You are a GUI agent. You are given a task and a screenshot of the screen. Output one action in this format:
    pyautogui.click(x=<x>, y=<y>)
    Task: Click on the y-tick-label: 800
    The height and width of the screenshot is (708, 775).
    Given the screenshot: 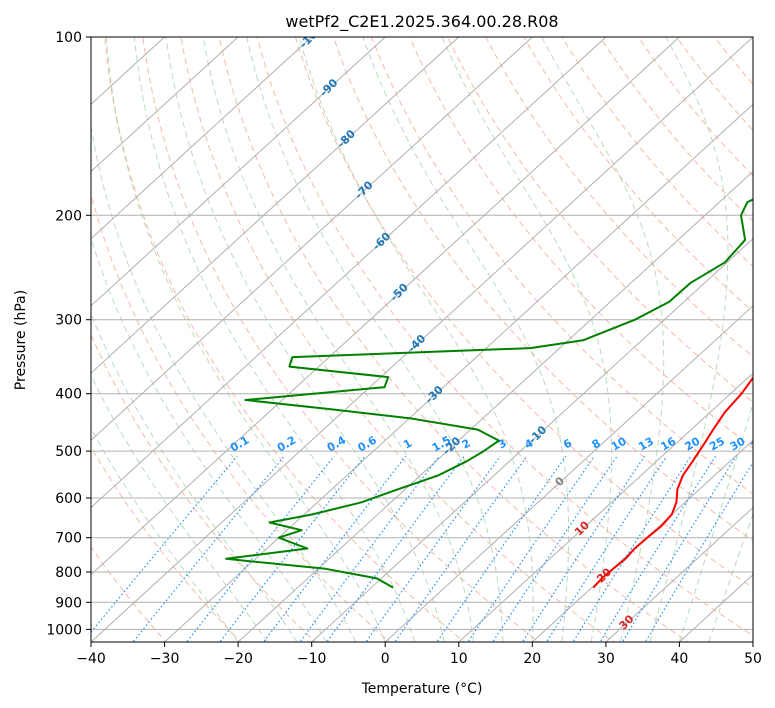 What is the action you would take?
    pyautogui.click(x=68, y=573)
    